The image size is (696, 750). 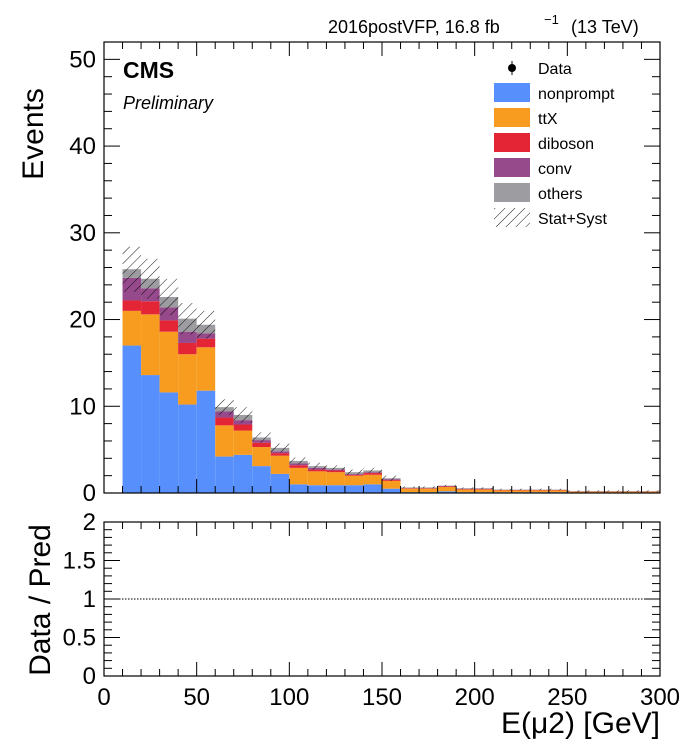 What do you see at coordinates (148, 70) in the screenshot?
I see `cms-label: CMS` at bounding box center [148, 70].